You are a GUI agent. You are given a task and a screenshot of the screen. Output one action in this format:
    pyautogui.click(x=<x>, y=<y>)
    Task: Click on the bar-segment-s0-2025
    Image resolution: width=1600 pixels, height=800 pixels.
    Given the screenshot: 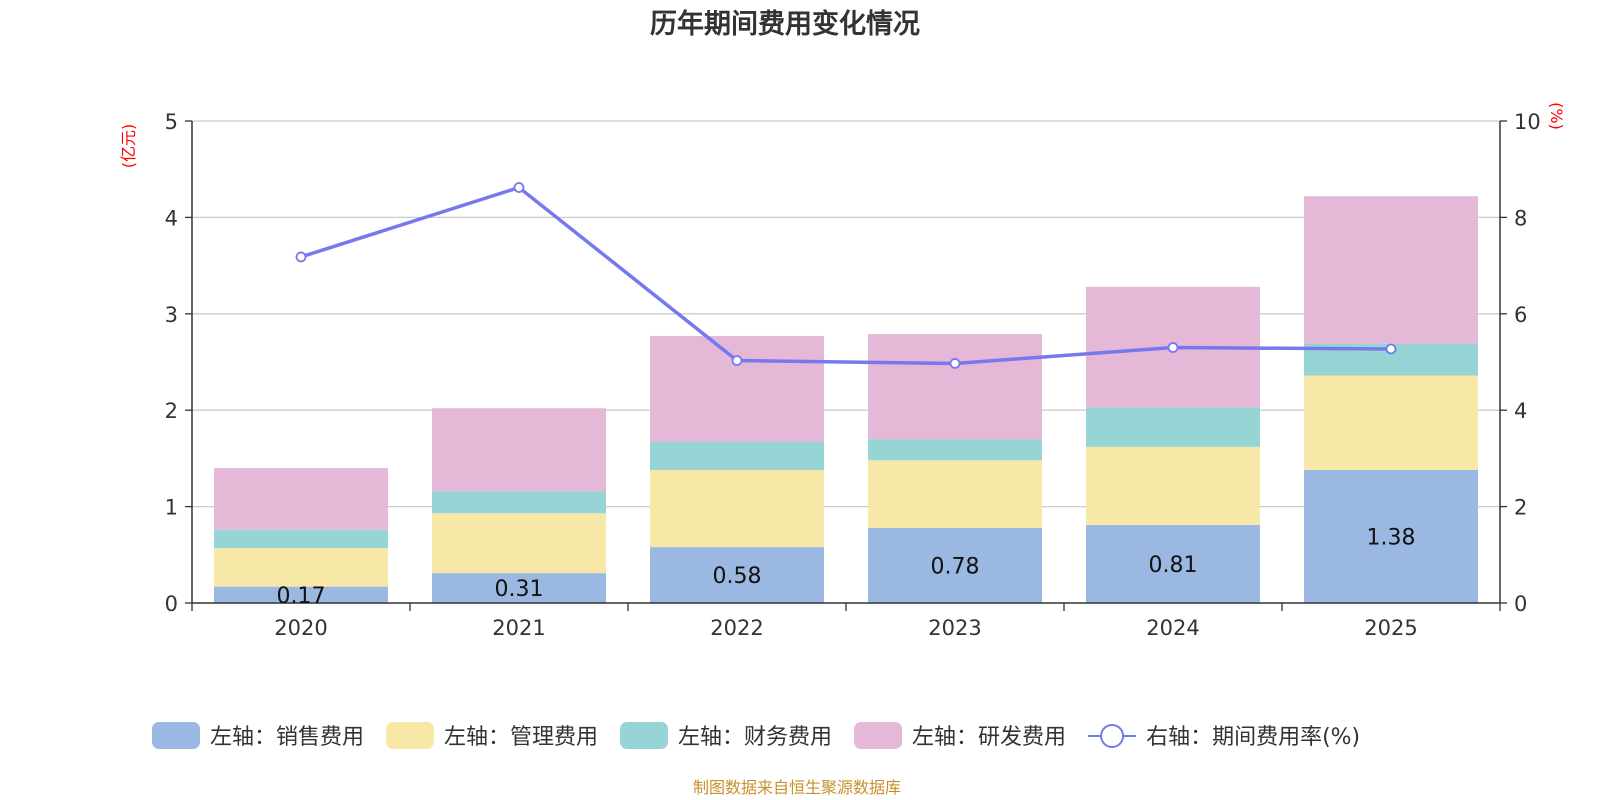 What is the action you would take?
    pyautogui.click(x=1391, y=536)
    